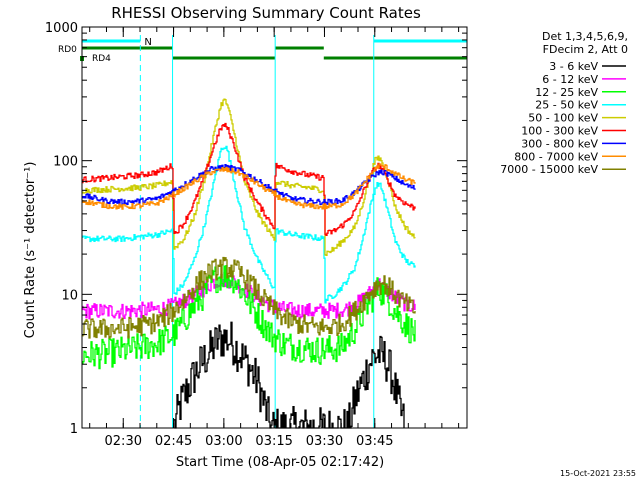 Image resolution: width=640 pixels, height=480 pixels. Describe the element at coordinates (223, 441) in the screenshot. I see `x-tick-label: 03:00` at that location.